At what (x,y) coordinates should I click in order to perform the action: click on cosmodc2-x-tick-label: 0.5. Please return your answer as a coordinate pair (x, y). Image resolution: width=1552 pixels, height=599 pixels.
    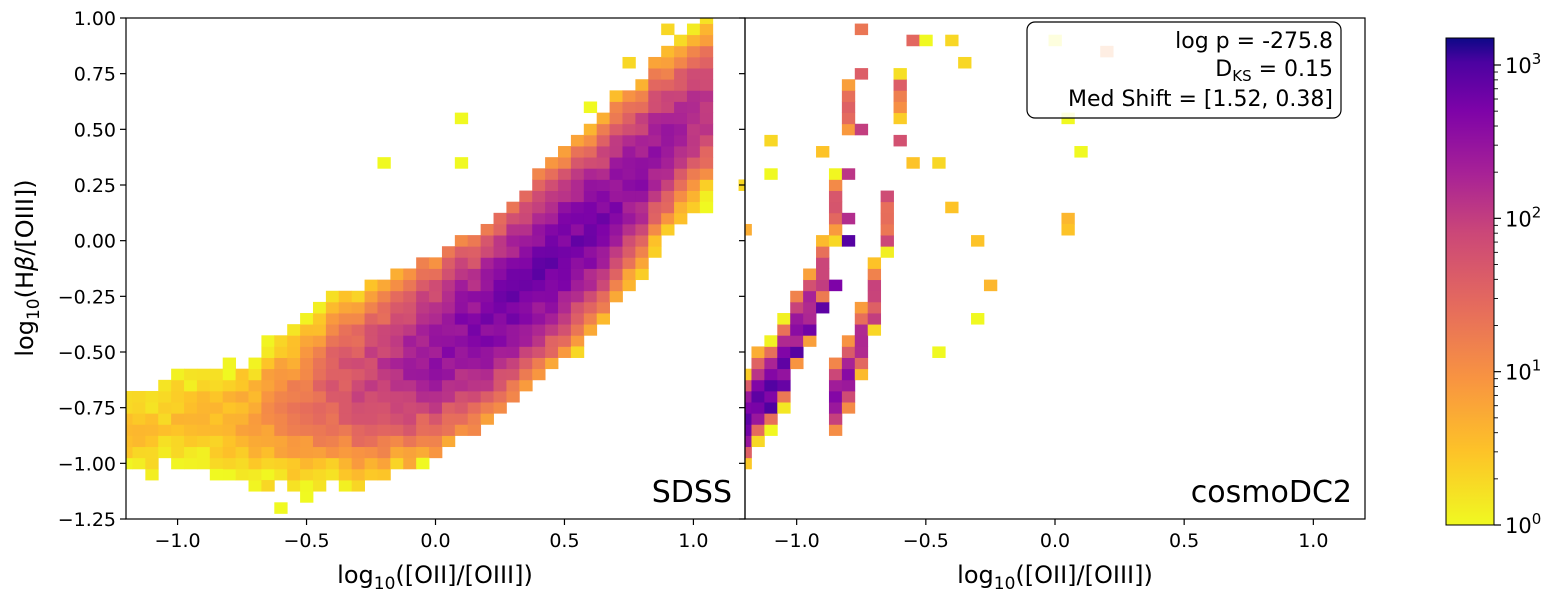
    Looking at the image, I should click on (1184, 541).